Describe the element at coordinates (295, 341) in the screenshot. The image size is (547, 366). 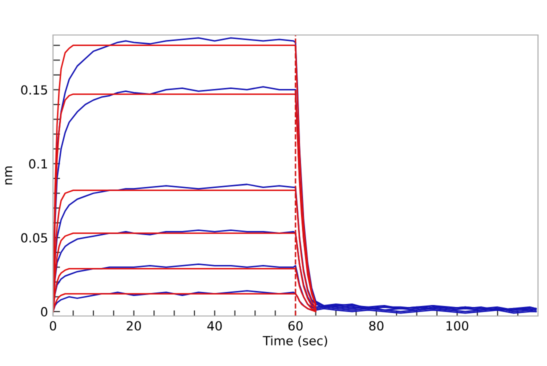
I see `x-axis-title: Time (sec)` at that location.